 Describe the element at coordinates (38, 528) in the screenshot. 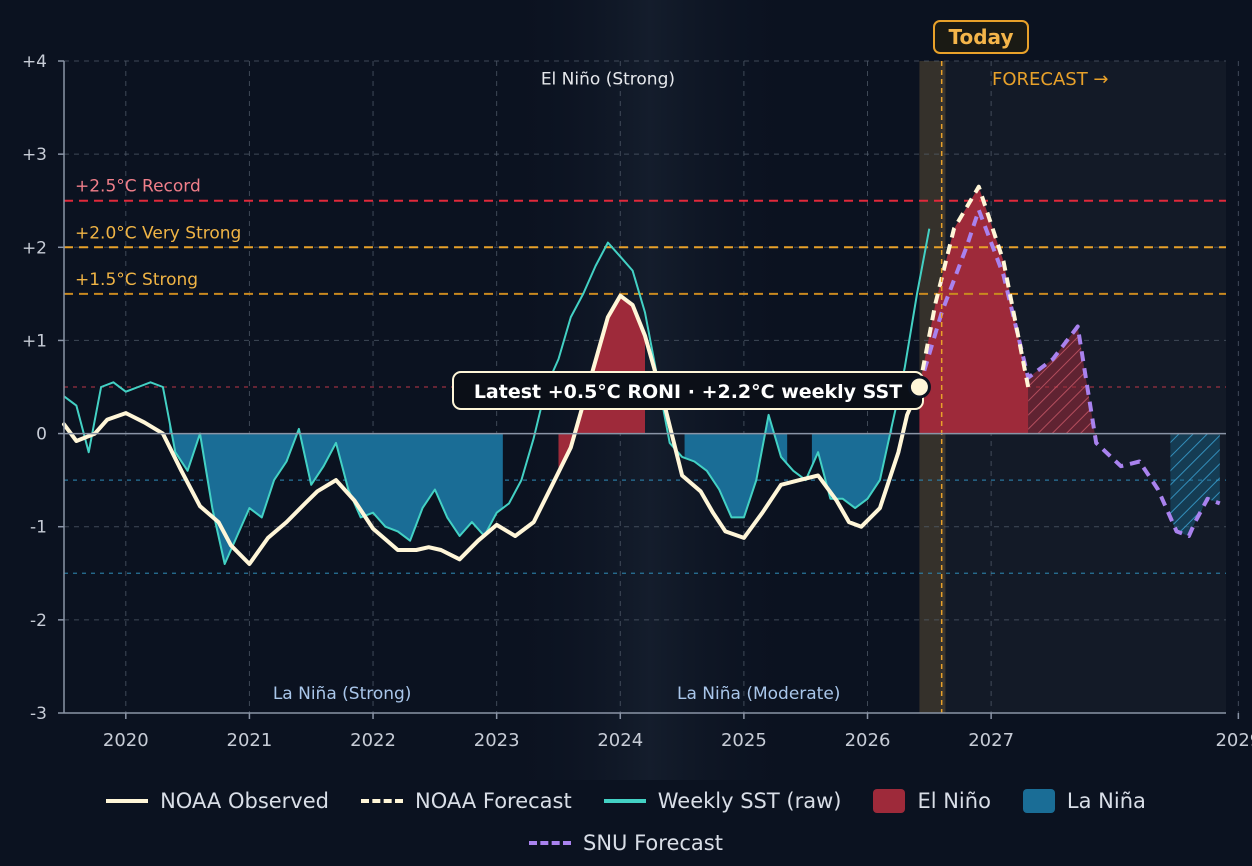

I see `y-tick-label: -1` at that location.